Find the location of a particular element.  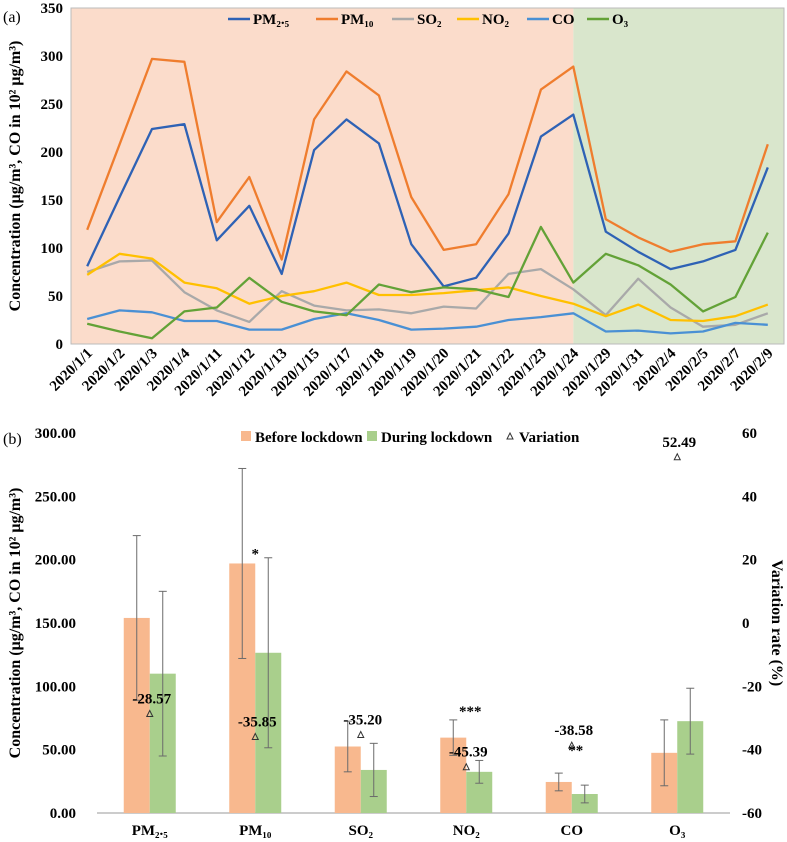

legend-label: PM₁₀ is located at coordinates (357, 20).